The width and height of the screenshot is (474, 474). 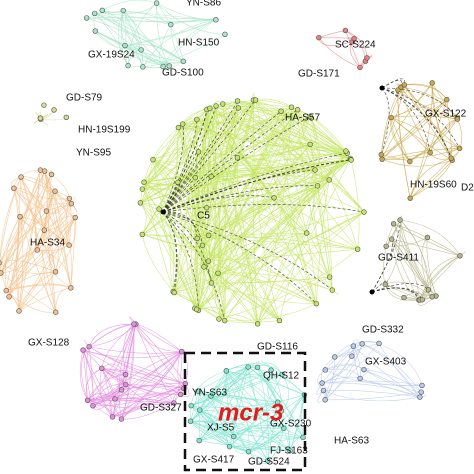 What do you see at coordinates (47, 243) in the screenshot?
I see `node-label: HA-S34` at bounding box center [47, 243].